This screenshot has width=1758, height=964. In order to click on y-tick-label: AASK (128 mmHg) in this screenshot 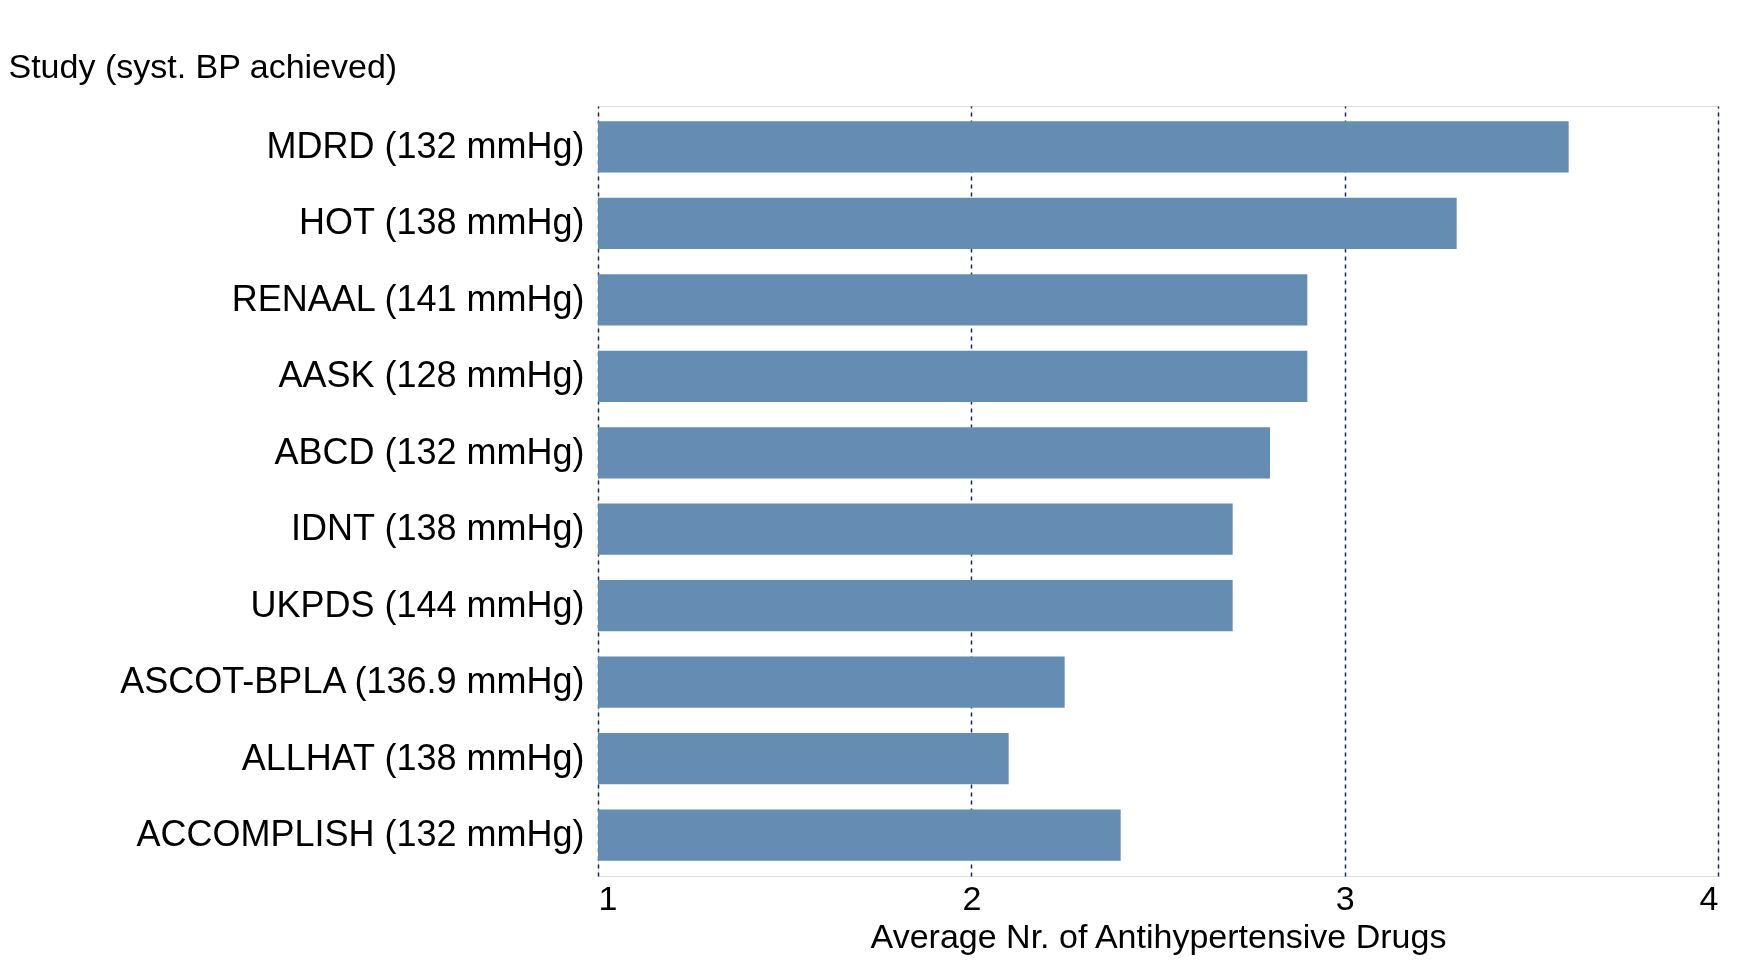, I will do `click(431, 375)`.